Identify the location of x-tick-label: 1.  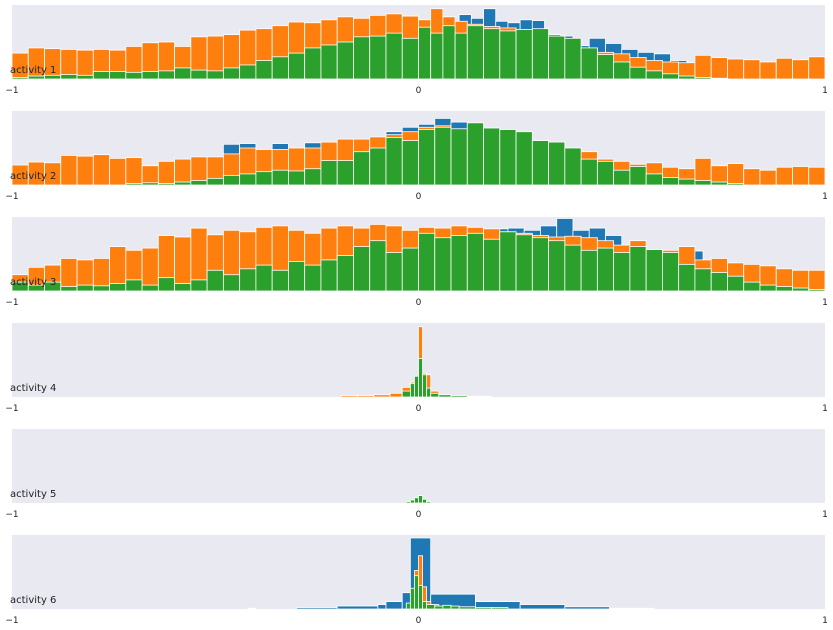
(825, 621).